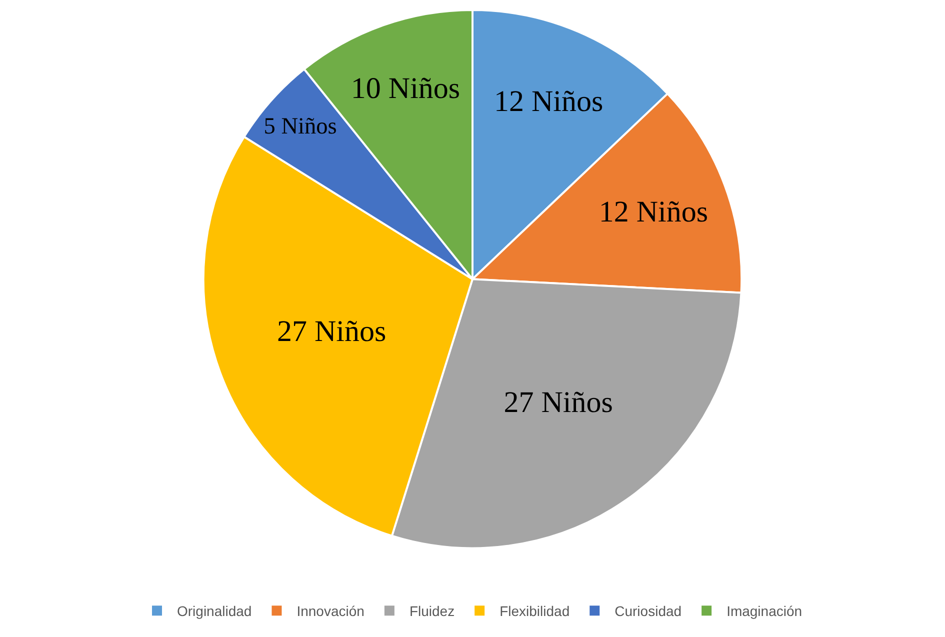 This screenshot has height=637, width=945. What do you see at coordinates (330, 611) in the screenshot?
I see `legend-label: Innovación` at bounding box center [330, 611].